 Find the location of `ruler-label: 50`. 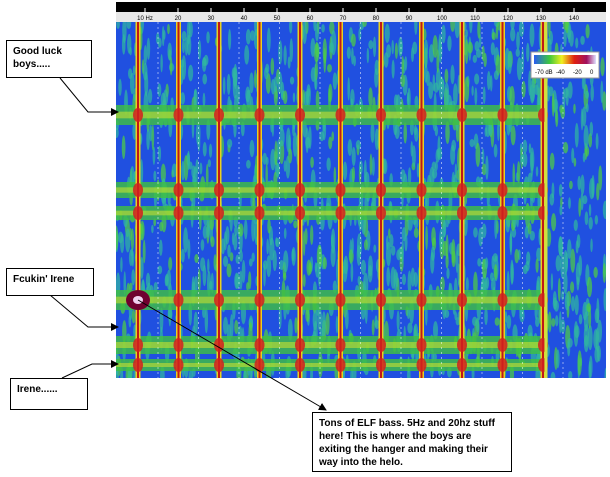

ruler-label: 50 is located at coordinates (277, 19).